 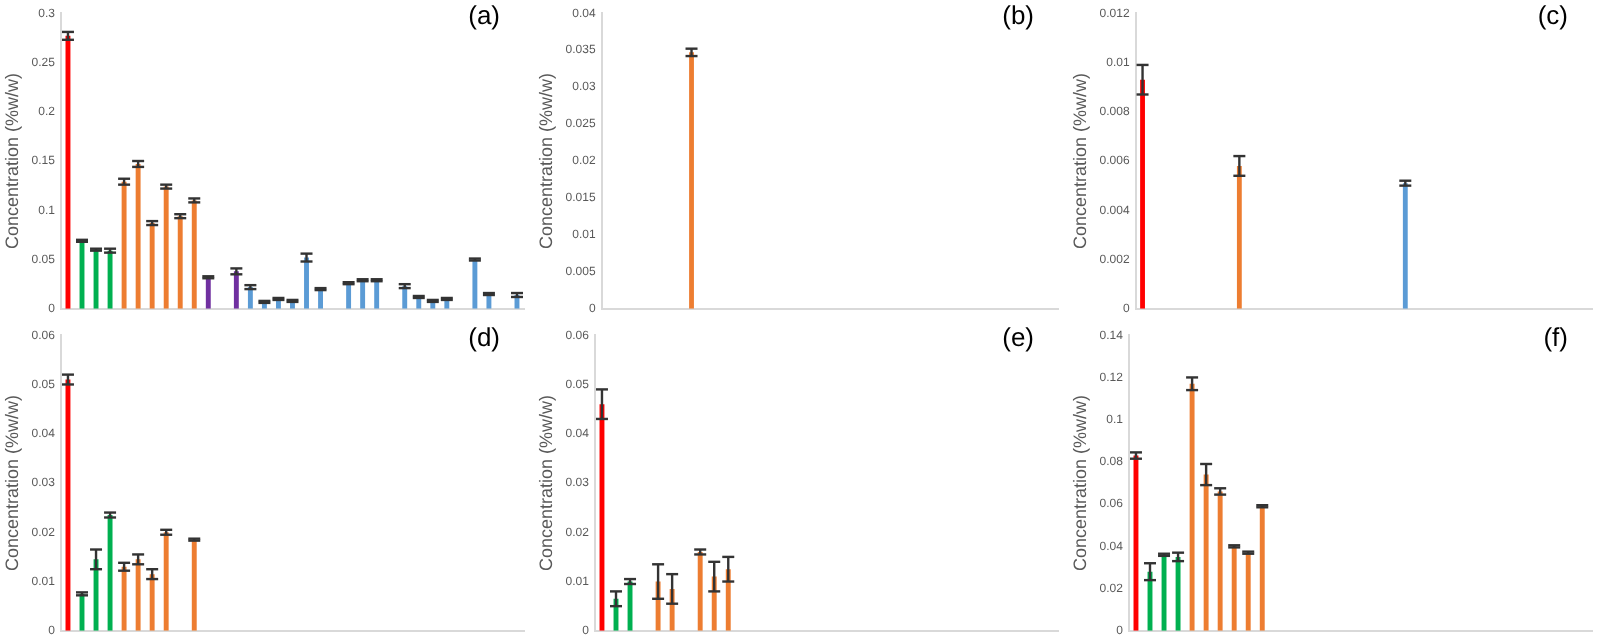 I want to click on chart-title: (f), so click(x=1555, y=337).